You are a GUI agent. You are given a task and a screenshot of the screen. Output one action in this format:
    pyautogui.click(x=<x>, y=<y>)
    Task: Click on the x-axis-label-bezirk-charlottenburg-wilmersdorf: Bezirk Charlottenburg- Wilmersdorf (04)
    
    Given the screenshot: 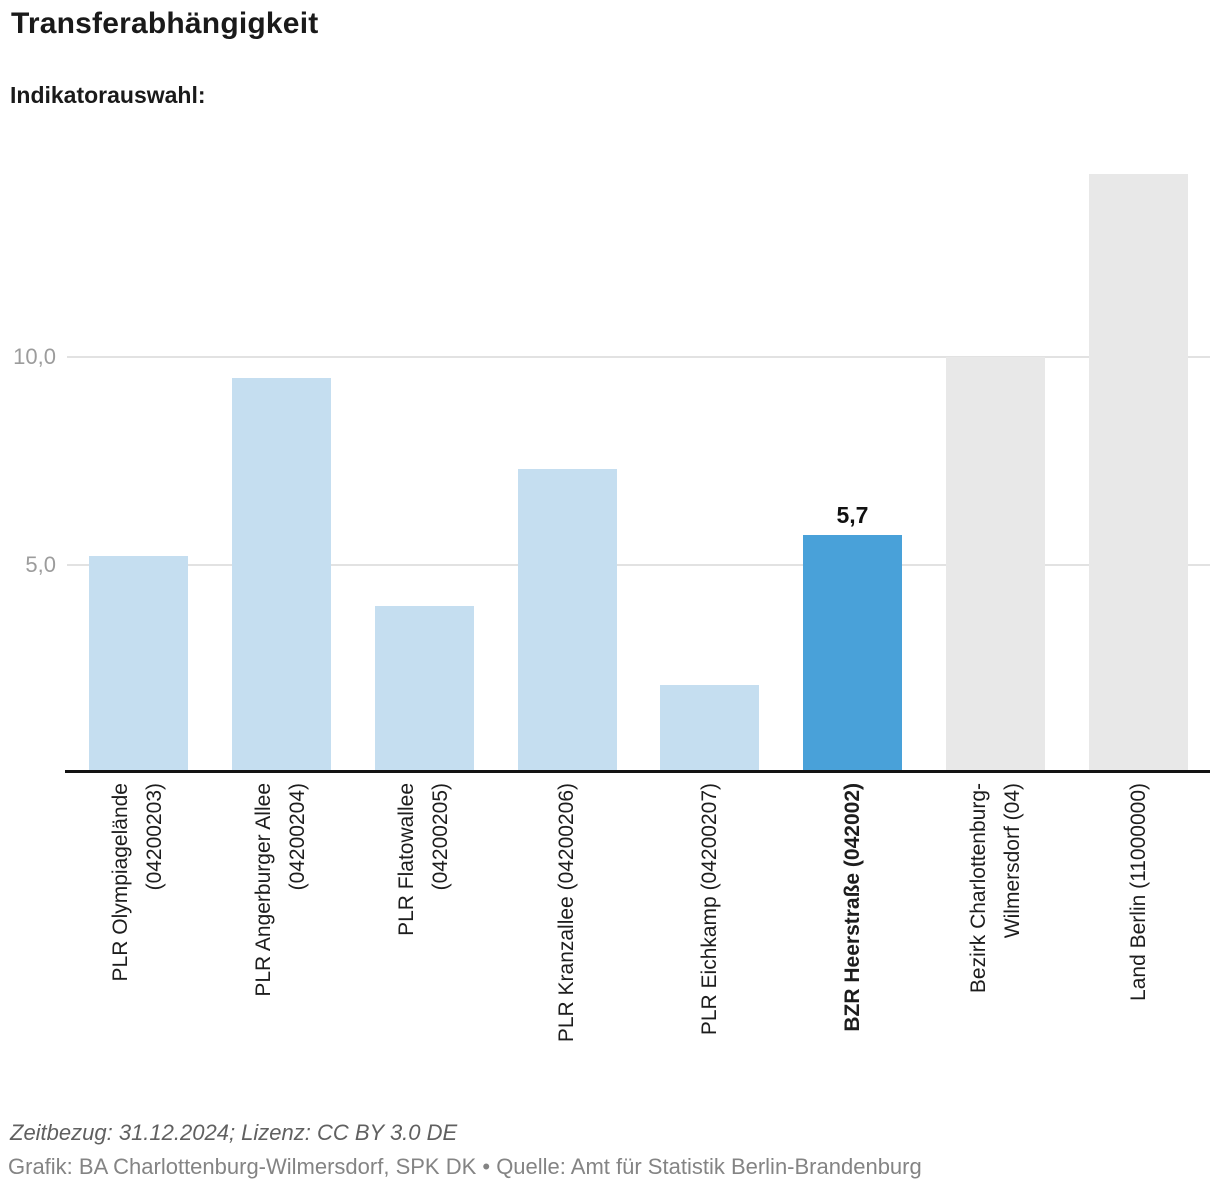 What is the action you would take?
    pyautogui.click(x=995, y=888)
    